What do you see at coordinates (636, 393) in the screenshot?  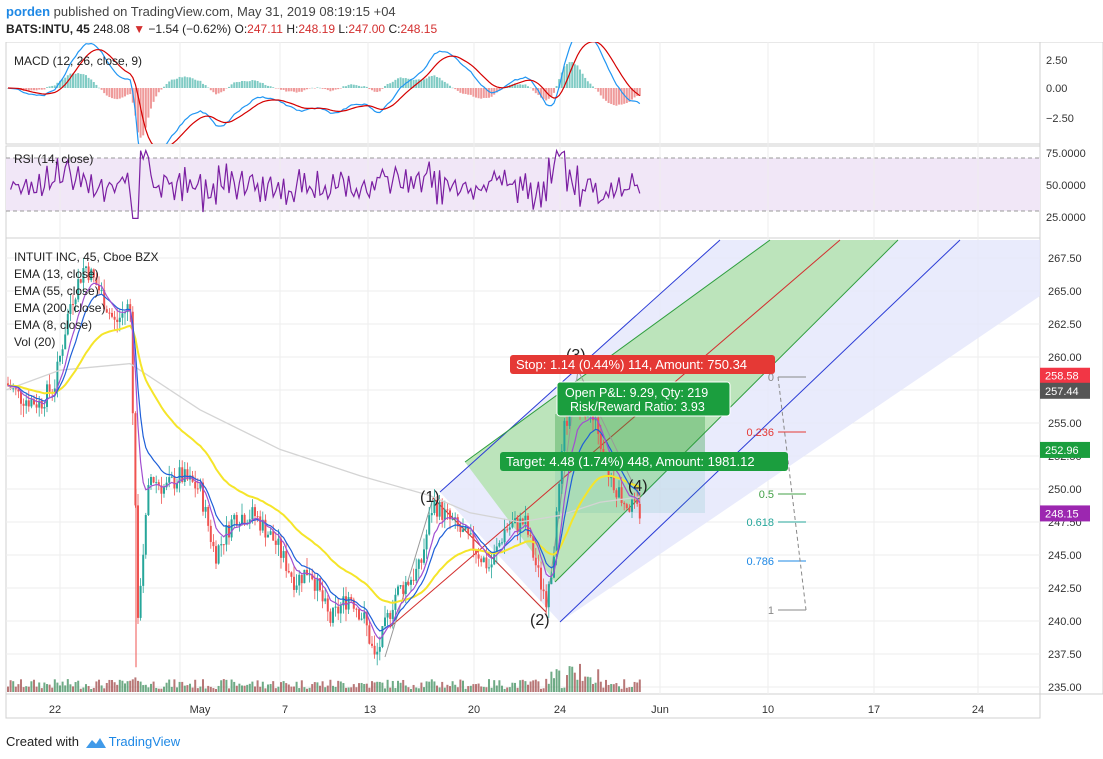 I see `pnl-line-1: Open P&L: 9.29, Qty: 219` at bounding box center [636, 393].